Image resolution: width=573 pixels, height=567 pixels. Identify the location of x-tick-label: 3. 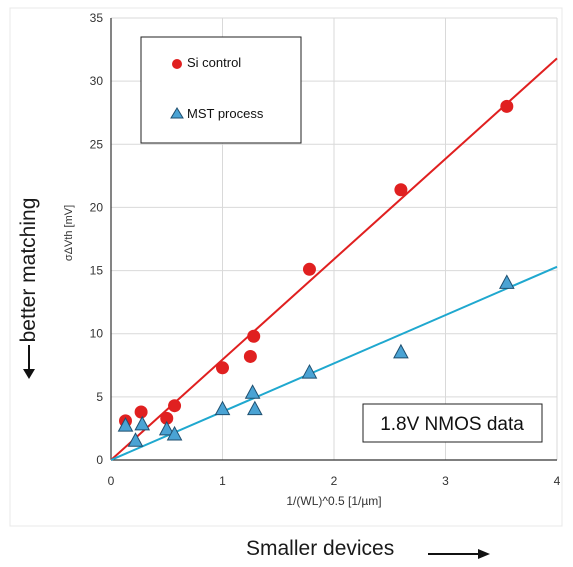
(445, 481).